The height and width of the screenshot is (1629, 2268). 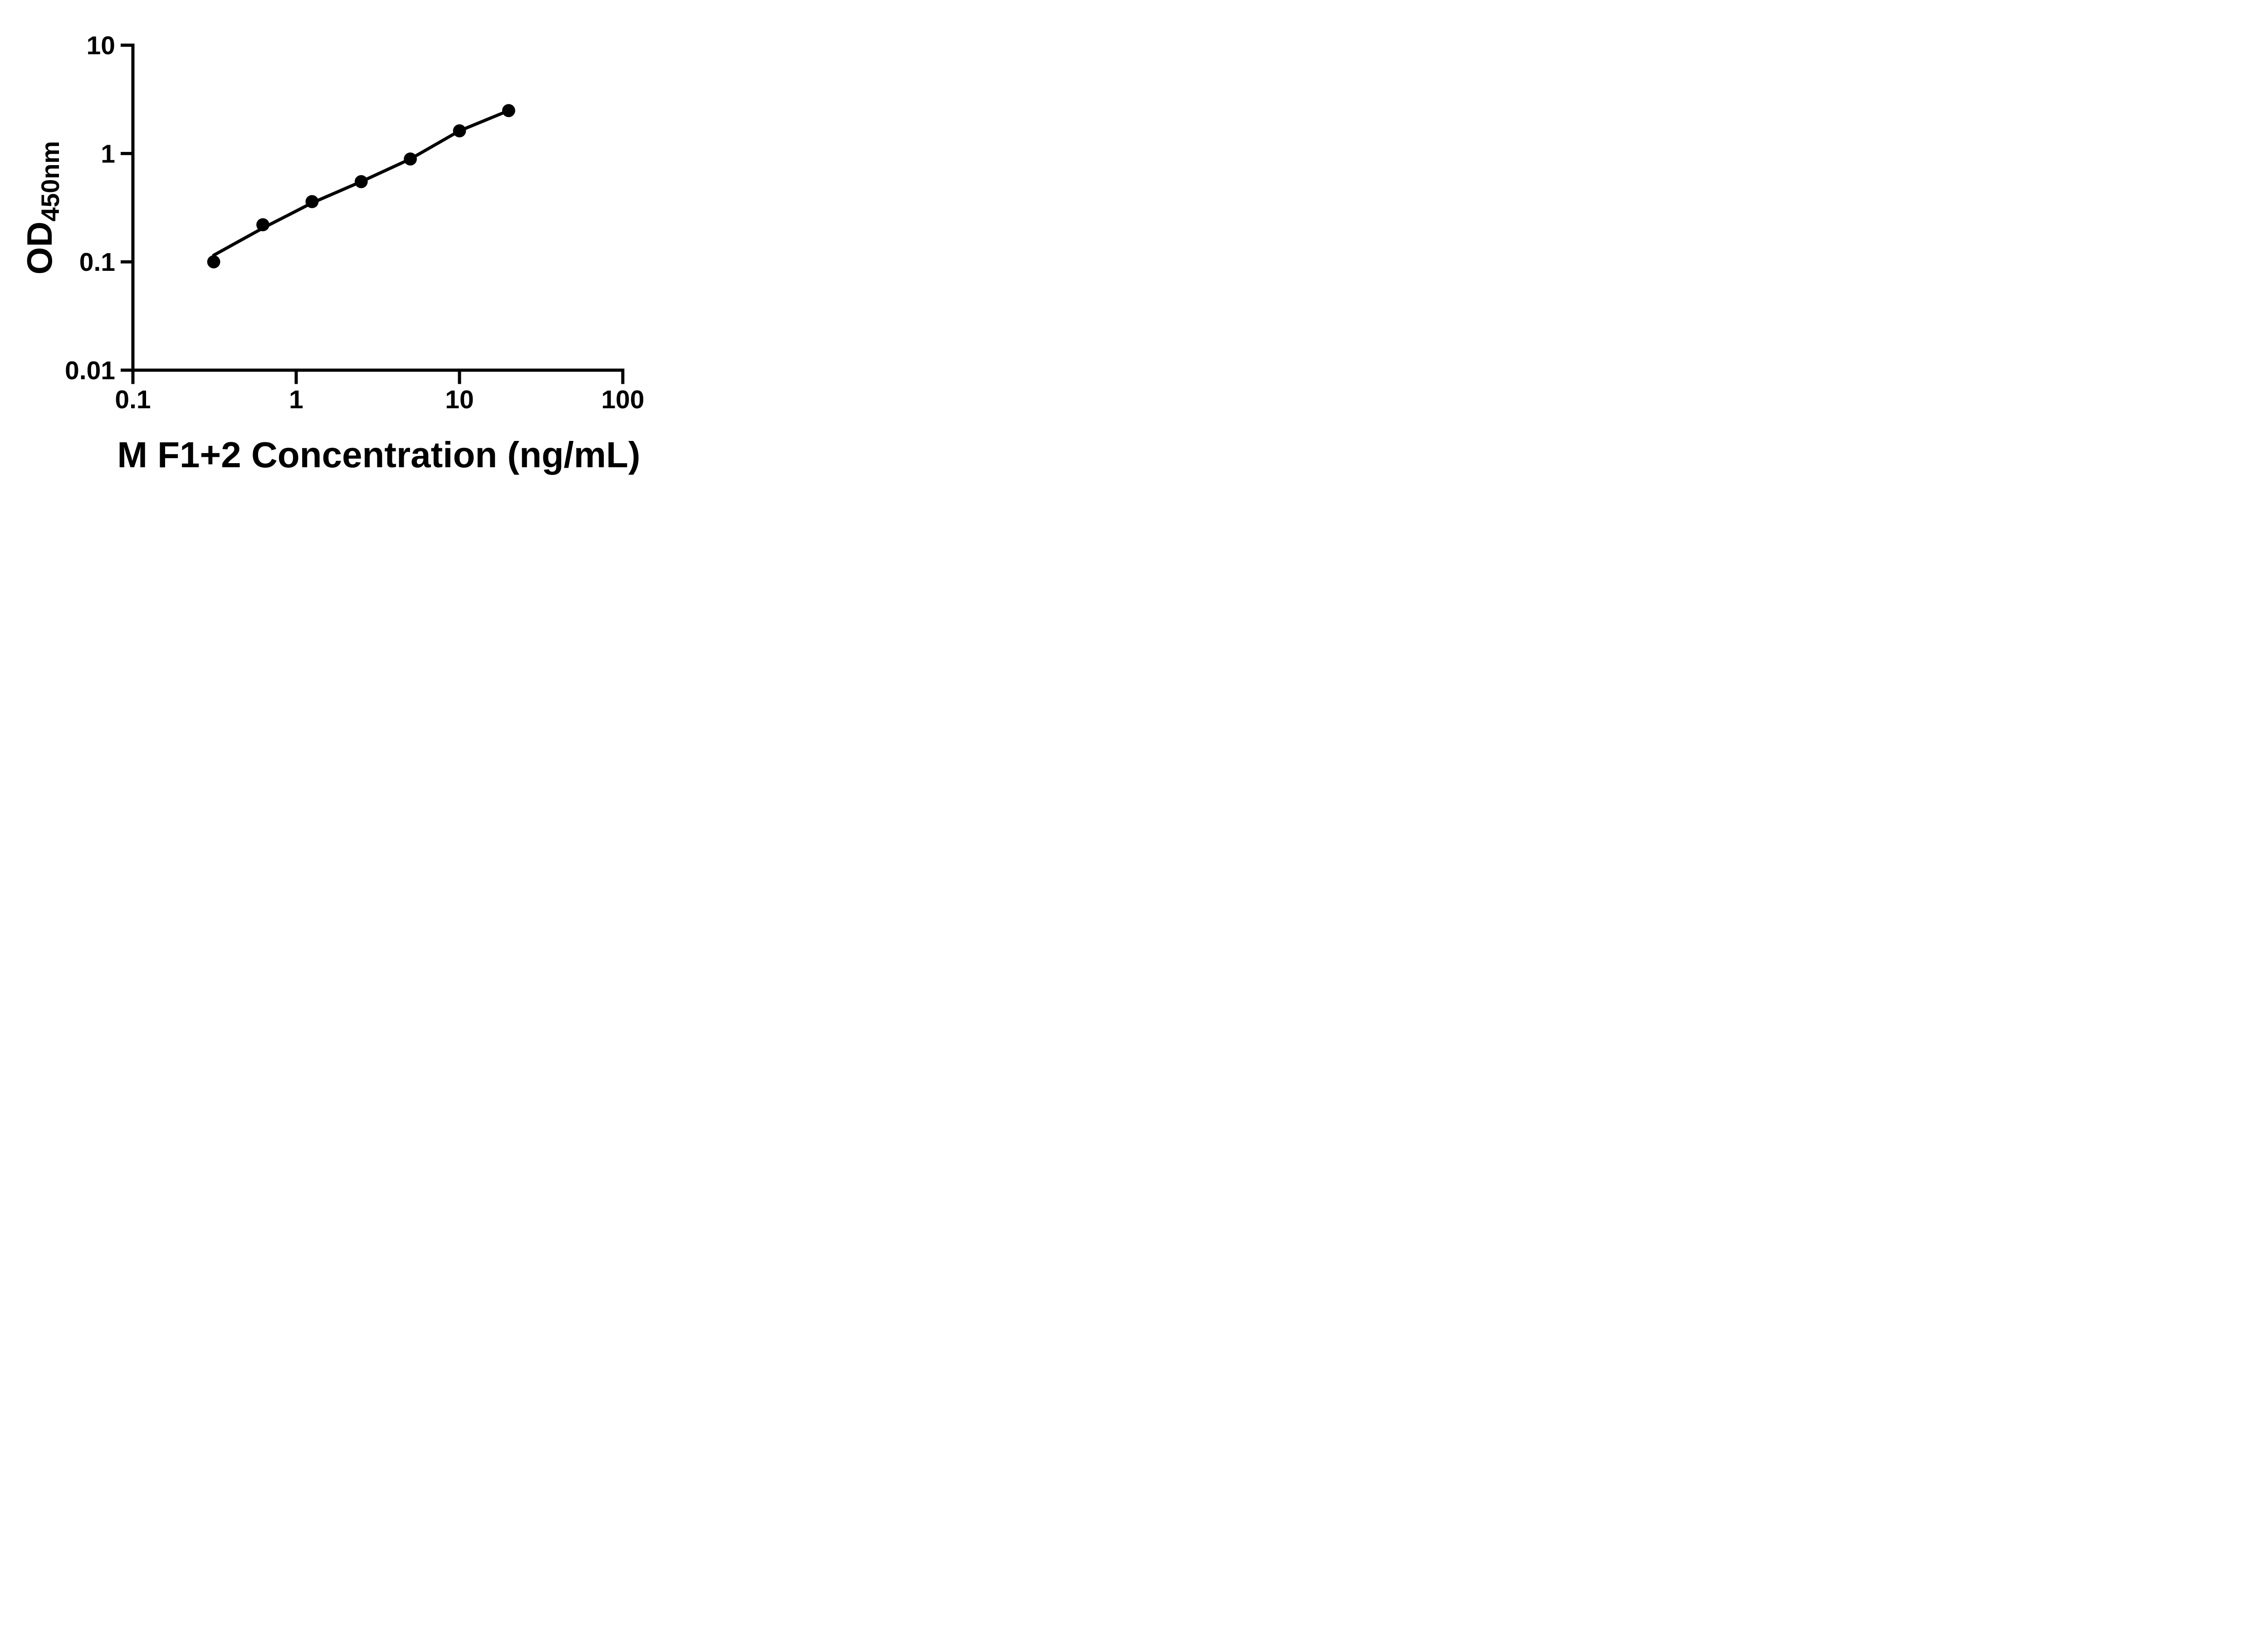 I want to click on y-tick-label: 1, so click(x=108, y=153).